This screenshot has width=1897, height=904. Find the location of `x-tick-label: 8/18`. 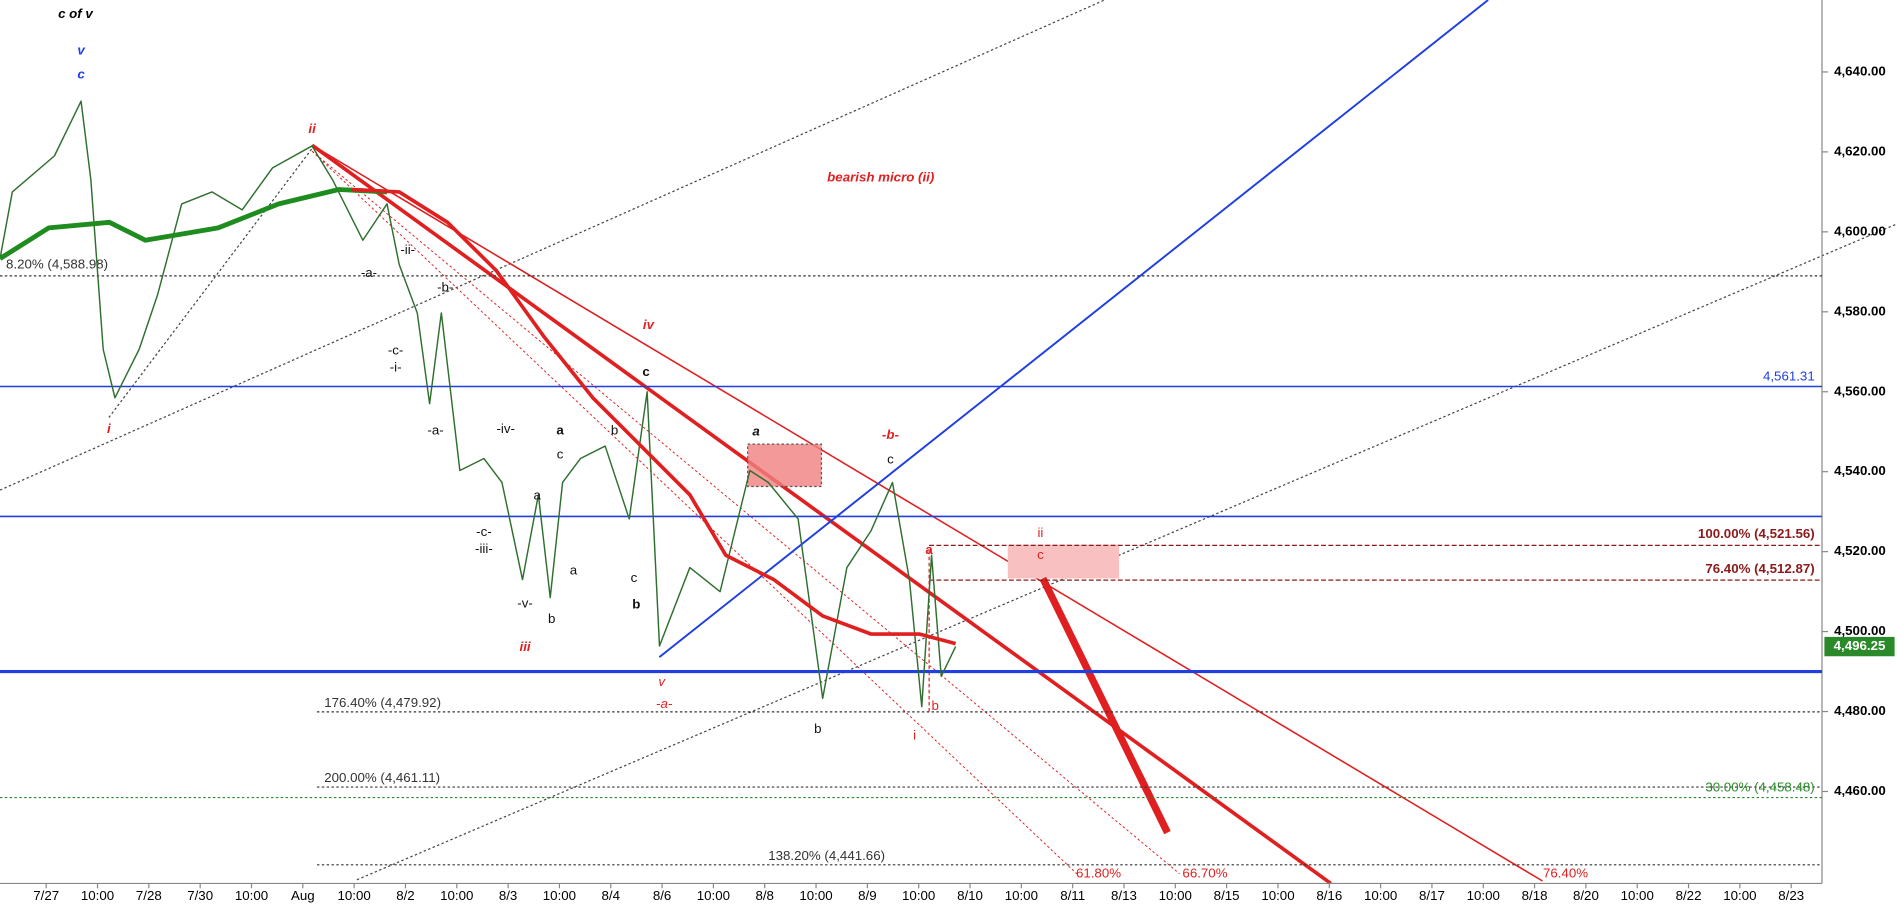

x-tick-label: 8/18 is located at coordinates (1535, 895).